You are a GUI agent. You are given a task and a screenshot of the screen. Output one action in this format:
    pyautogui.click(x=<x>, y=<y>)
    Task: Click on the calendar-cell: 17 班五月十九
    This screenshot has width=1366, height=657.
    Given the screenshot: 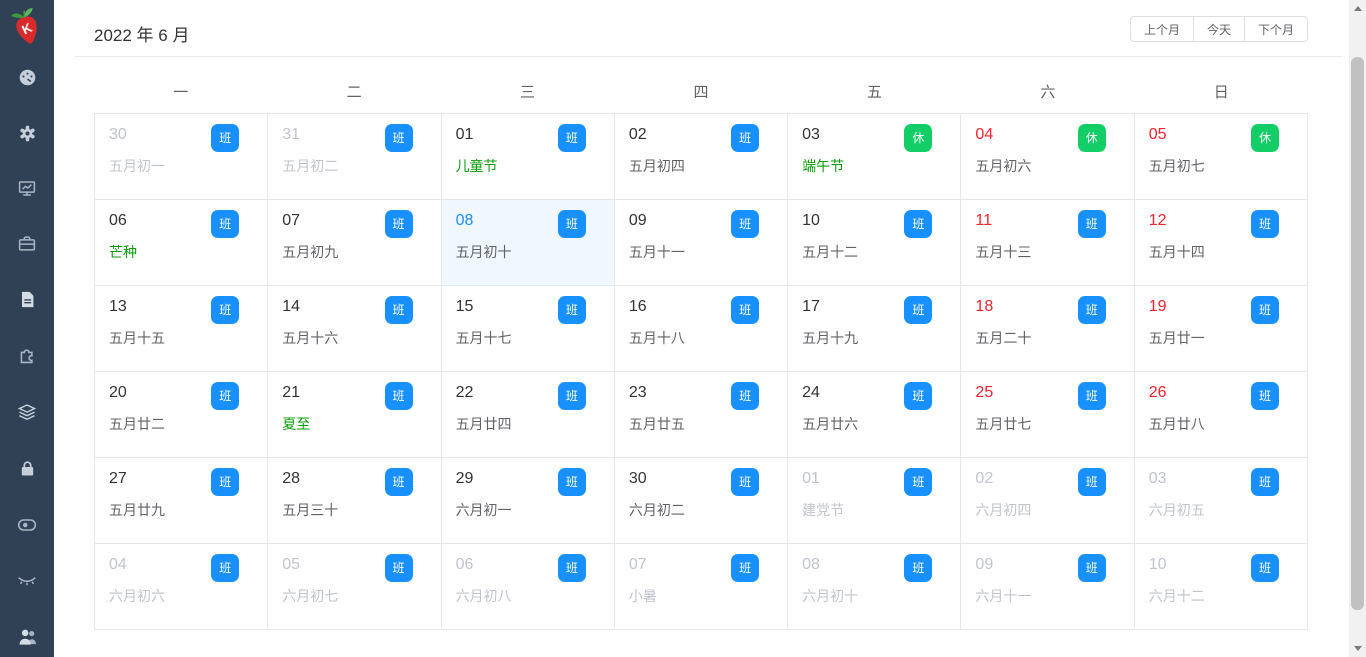 What is the action you would take?
    pyautogui.click(x=875, y=329)
    